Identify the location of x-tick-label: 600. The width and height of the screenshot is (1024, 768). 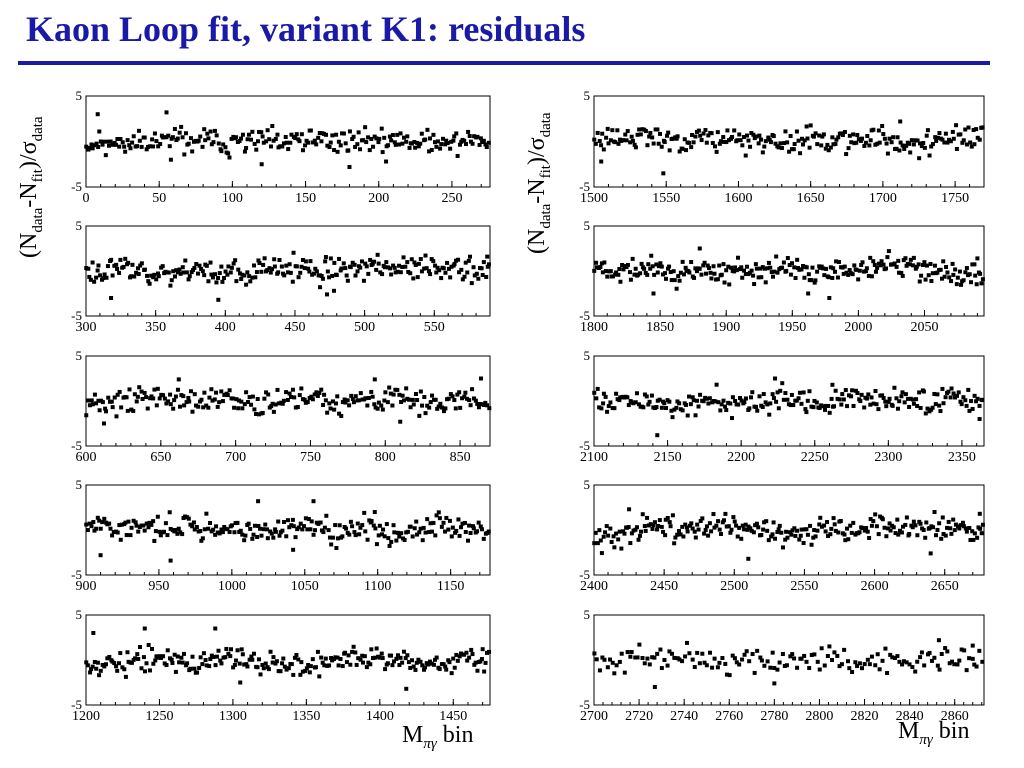
(86, 457).